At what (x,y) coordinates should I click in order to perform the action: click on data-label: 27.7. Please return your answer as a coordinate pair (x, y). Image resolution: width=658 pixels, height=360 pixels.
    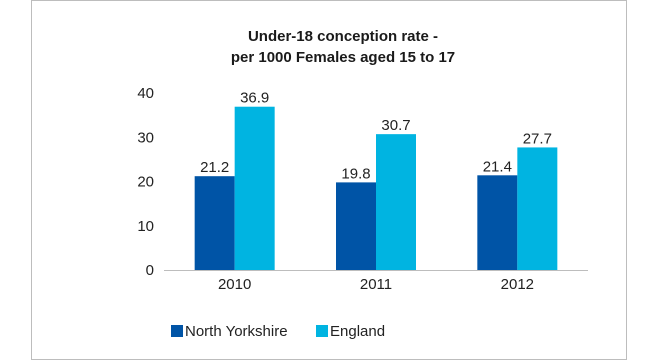
    Looking at the image, I should click on (537, 138).